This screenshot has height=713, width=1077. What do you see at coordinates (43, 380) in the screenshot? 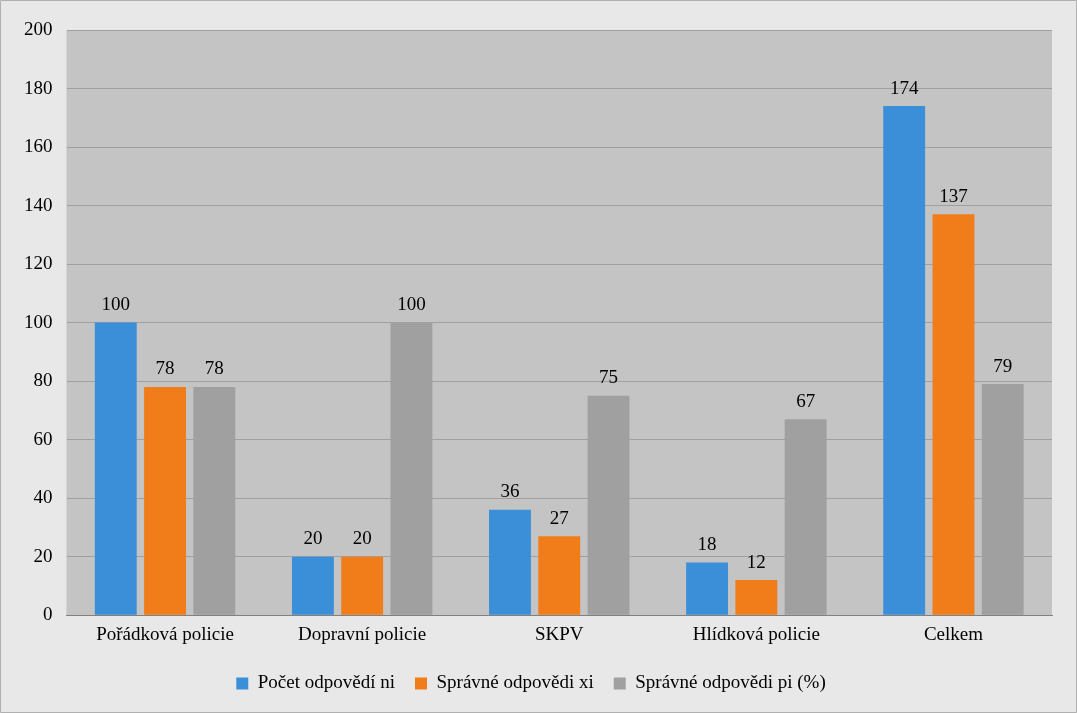
I see `y-tick-label: 80` at bounding box center [43, 380].